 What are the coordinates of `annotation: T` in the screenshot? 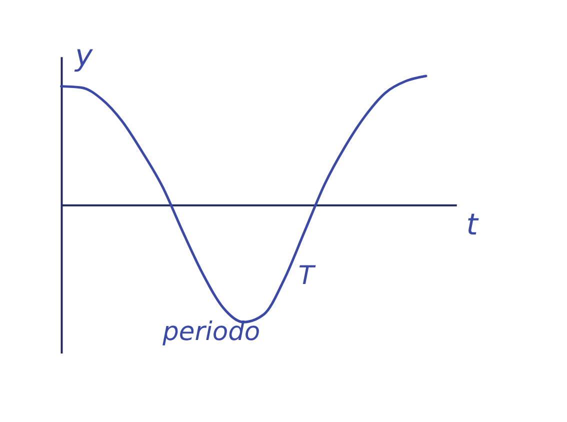 It's located at (307, 275).